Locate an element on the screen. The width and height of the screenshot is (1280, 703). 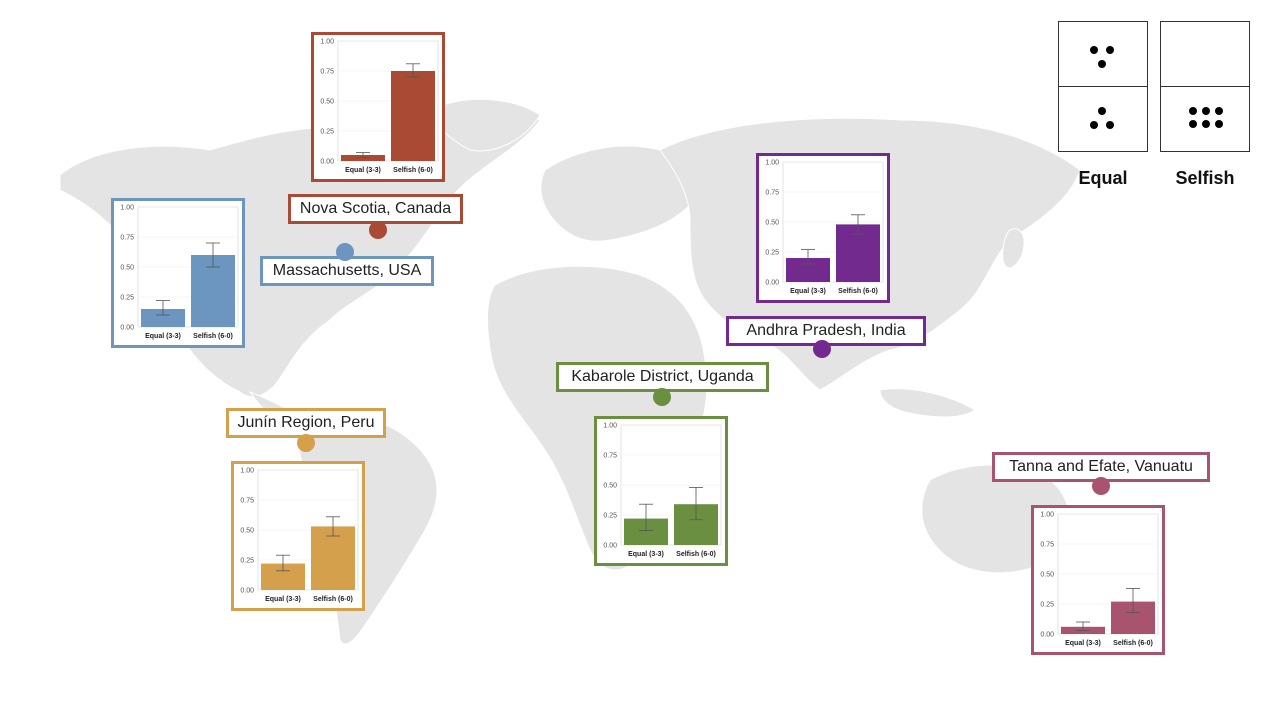
legend-equal-bottom is located at coordinates (1103, 119).